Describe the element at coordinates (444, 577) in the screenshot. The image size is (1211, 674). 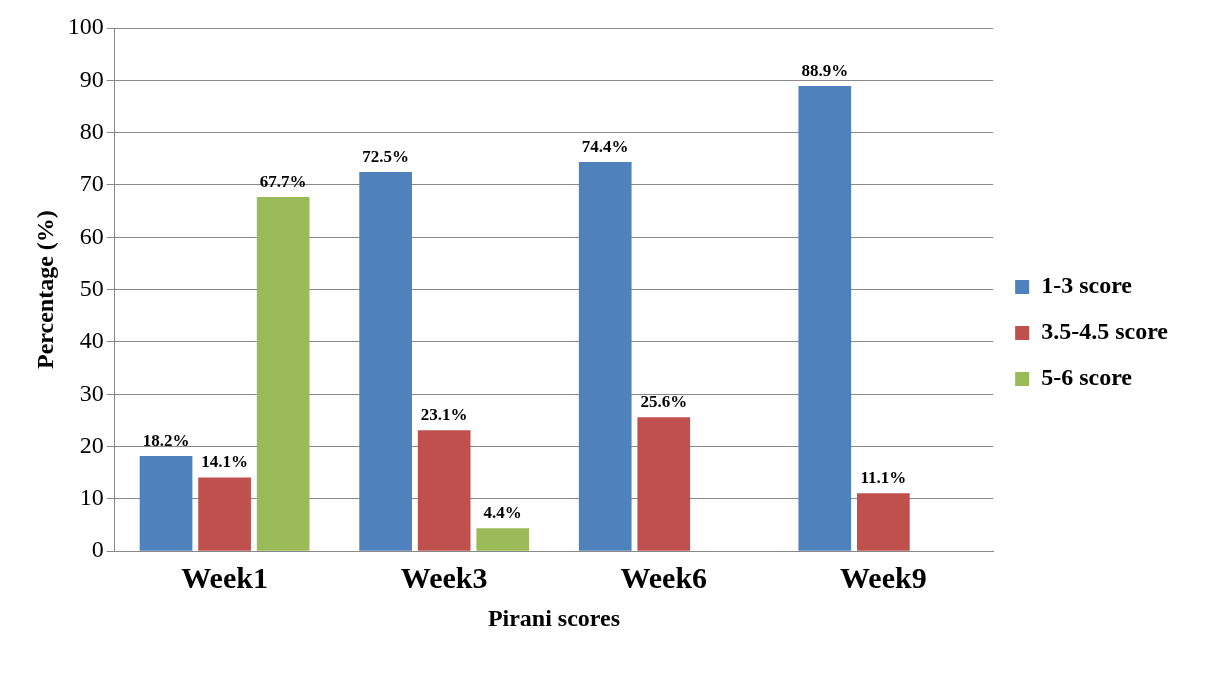
I see `x-tick-label: Week3` at that location.